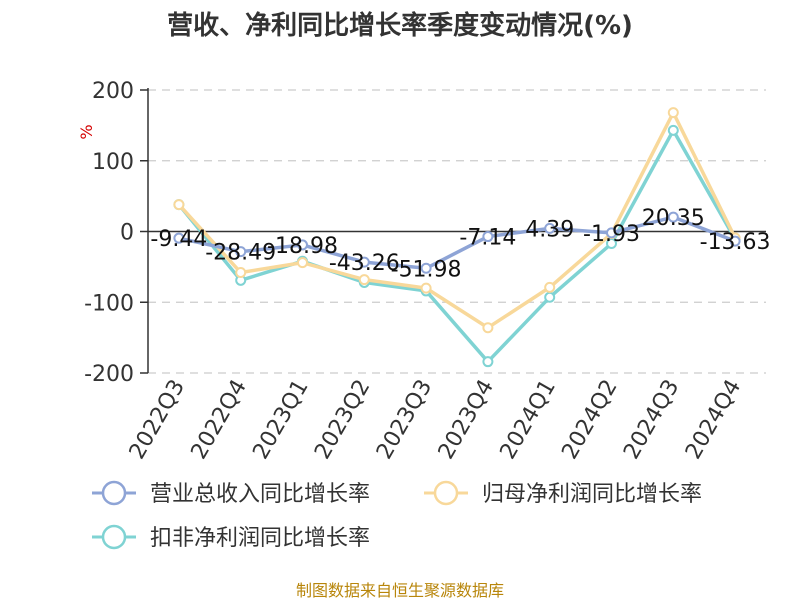  I want to click on x-tick-label: 2024Q4, so click(713, 420).